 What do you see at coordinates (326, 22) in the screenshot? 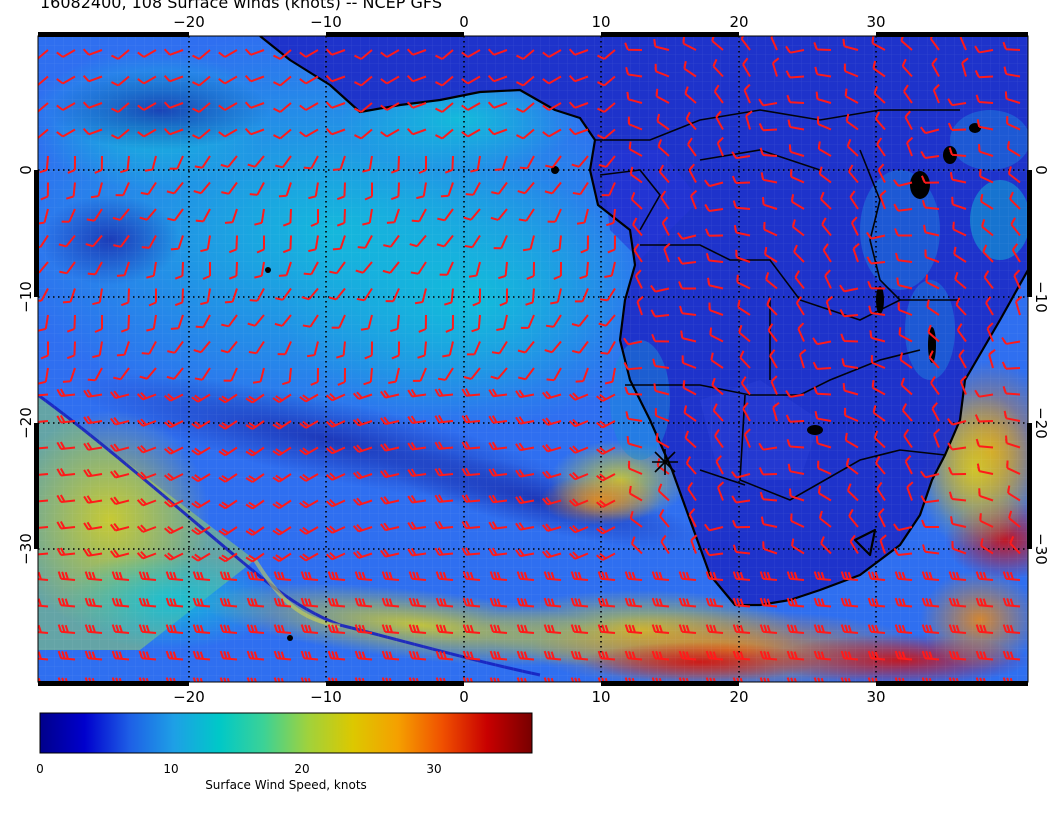
I see `lon-label-top: −10` at bounding box center [326, 22].